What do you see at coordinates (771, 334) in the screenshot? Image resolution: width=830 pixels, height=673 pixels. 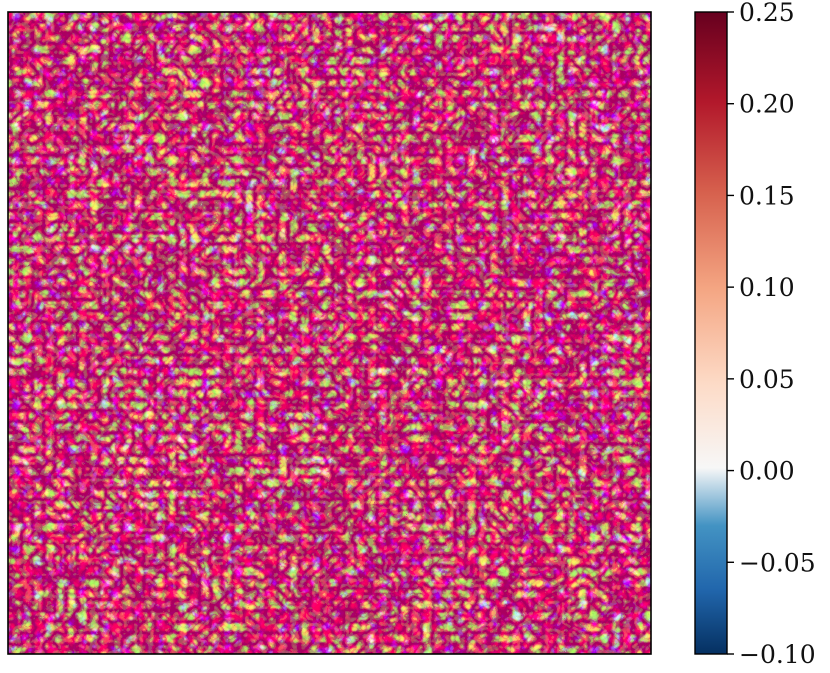 I see `colorbar-ticks: −0.10 −0.05 0.00 0.05 0.10 0.15 0.20 0.25` at bounding box center [771, 334].